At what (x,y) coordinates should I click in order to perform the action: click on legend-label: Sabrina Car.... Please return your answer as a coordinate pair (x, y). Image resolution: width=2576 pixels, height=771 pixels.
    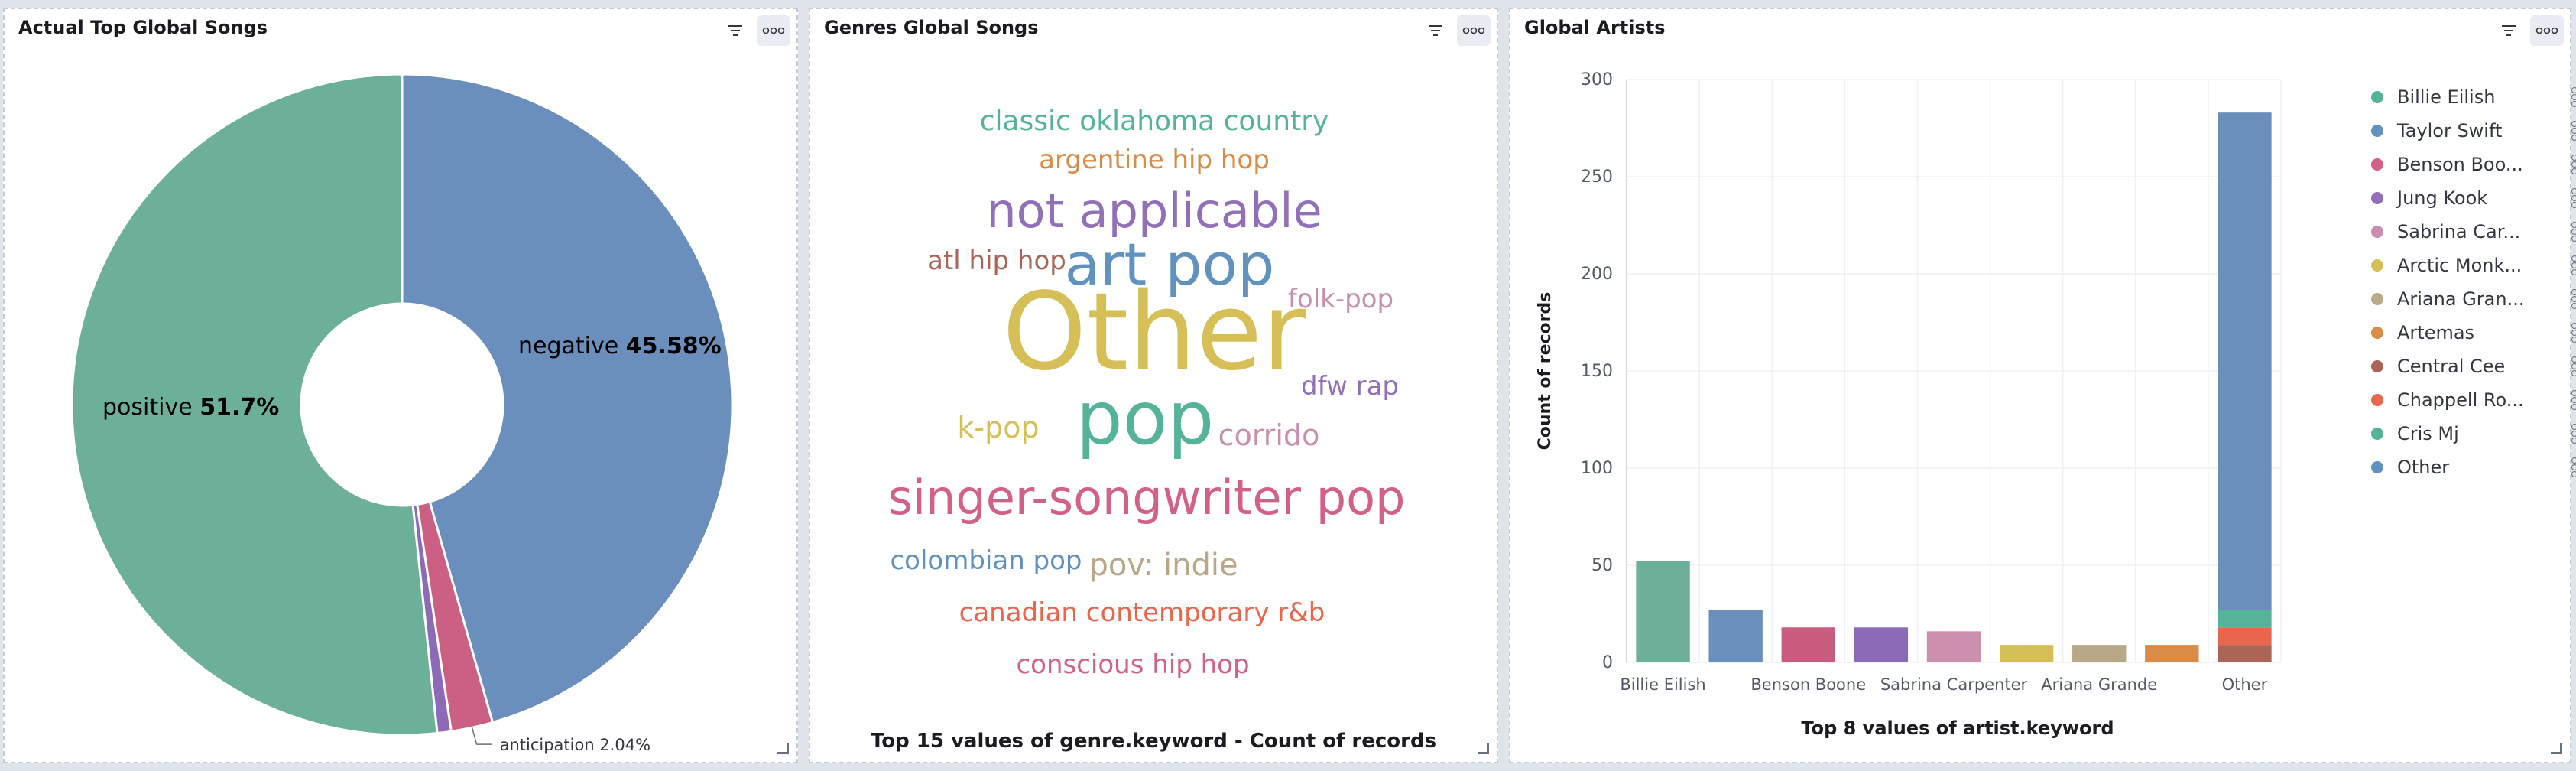
    Looking at the image, I should click on (2459, 231).